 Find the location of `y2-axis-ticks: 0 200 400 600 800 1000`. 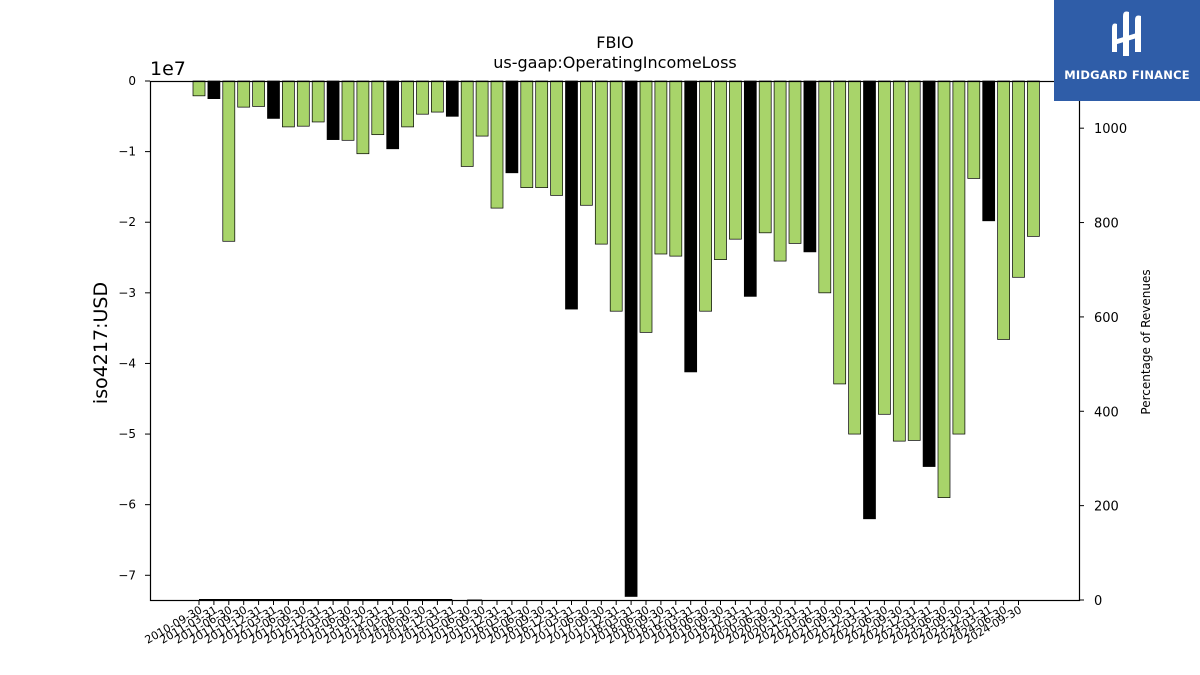

y2-axis-ticks: 0 200 400 600 800 1000 is located at coordinates (1103, 365).